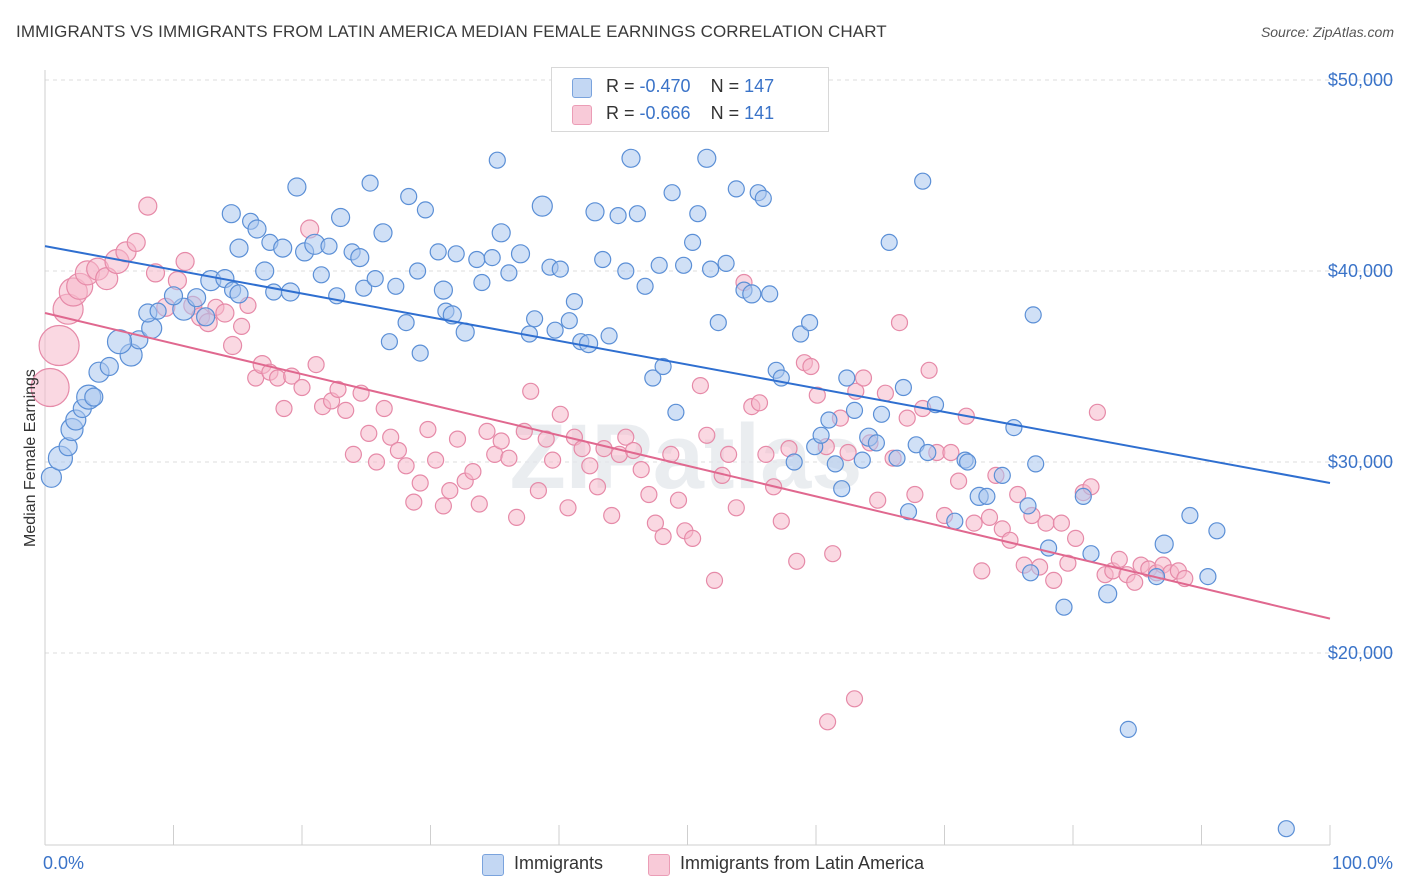  I want to click on source-label: Source: ZipAtlas.com, so click(1327, 32).